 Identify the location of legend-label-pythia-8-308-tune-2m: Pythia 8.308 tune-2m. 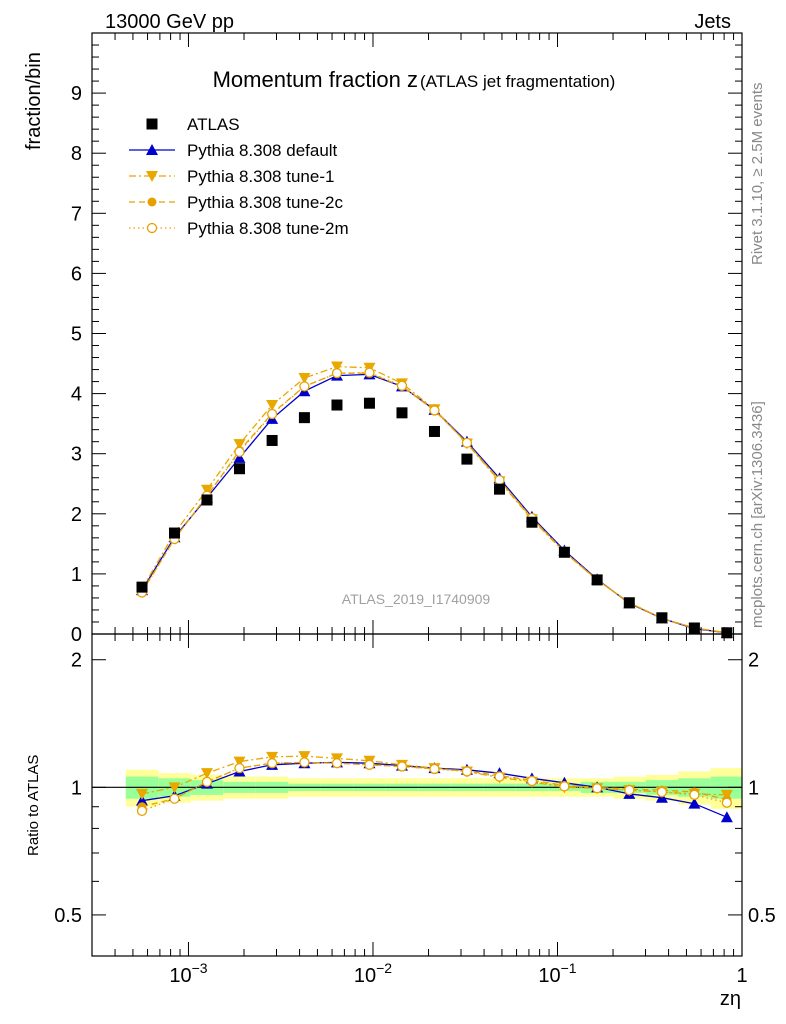
(268, 228).